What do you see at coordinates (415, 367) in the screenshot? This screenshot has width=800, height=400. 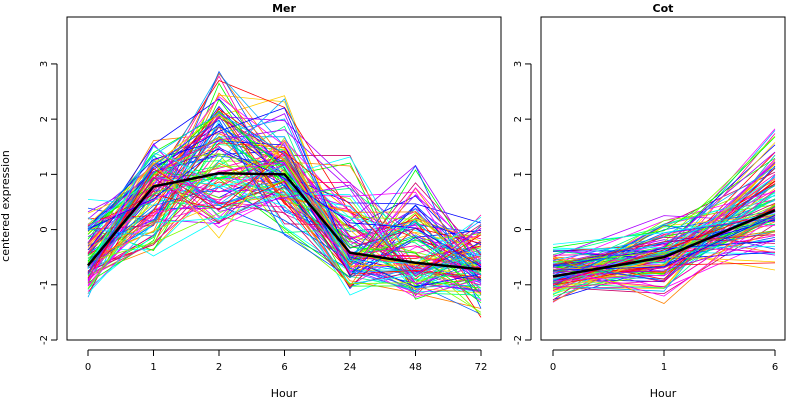 I see `x-tick-label: 48` at bounding box center [415, 367].